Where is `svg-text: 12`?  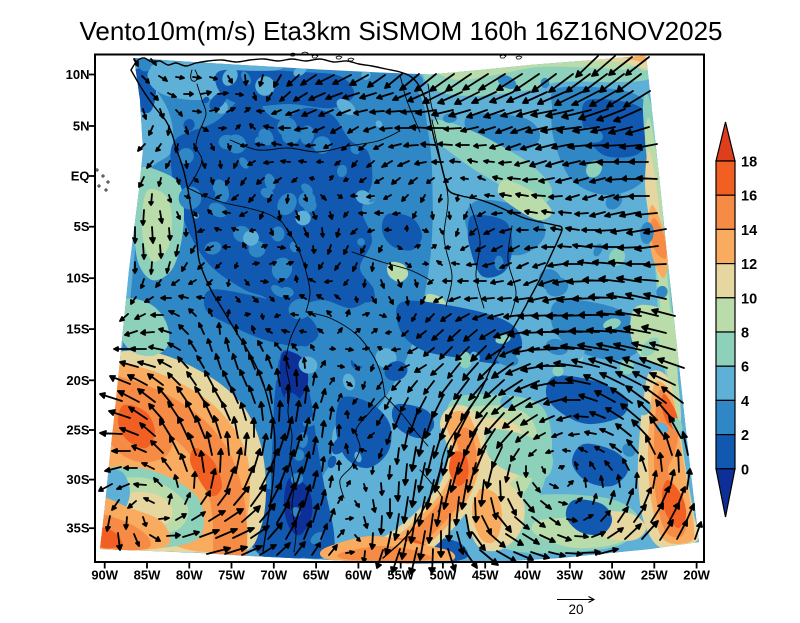
svg-text: 12 is located at coordinates (749, 265).